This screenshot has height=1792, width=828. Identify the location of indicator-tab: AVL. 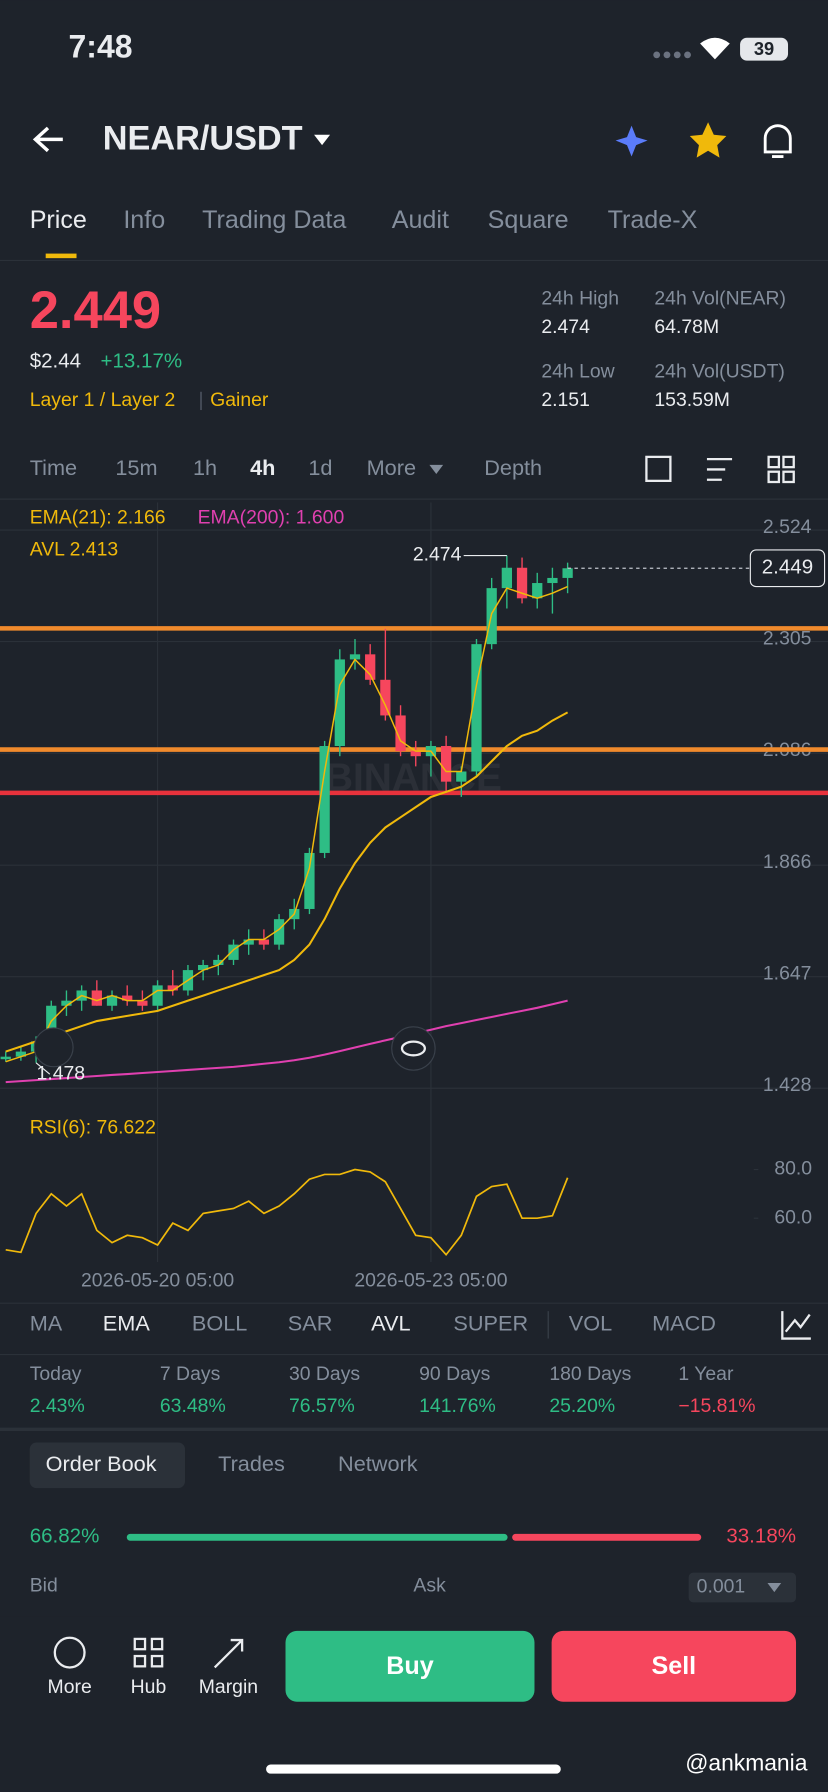
(390, 1323).